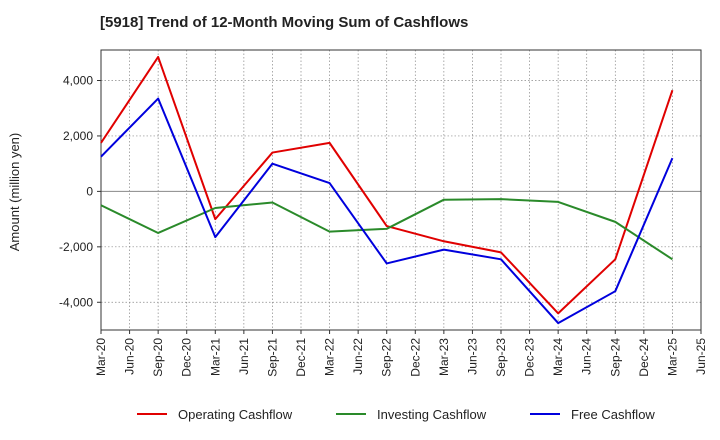  What do you see at coordinates (387, 357) in the screenshot?
I see `x-tick-label: Sep-22` at bounding box center [387, 357].